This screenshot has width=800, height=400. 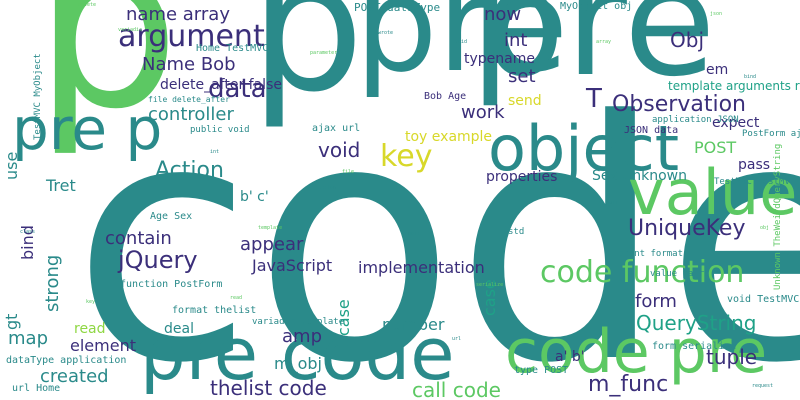 I want to click on word-case: toy example, so click(x=448, y=137).